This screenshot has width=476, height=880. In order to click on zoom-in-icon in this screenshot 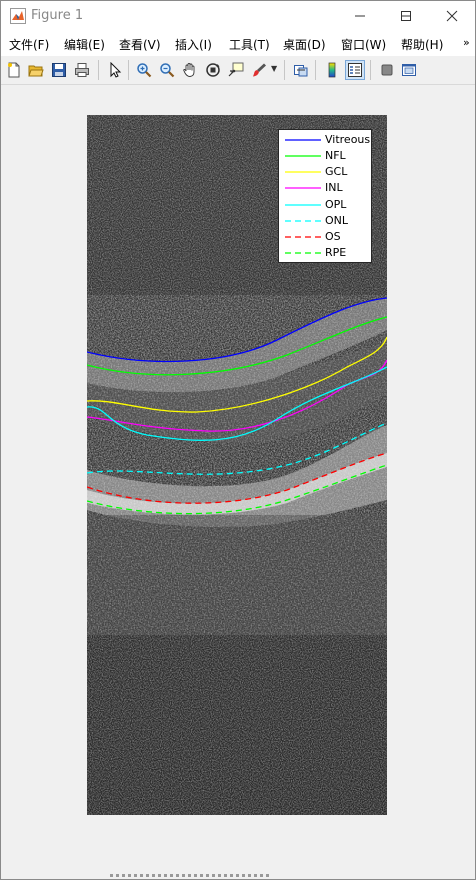, I will do `click(144, 70)`.